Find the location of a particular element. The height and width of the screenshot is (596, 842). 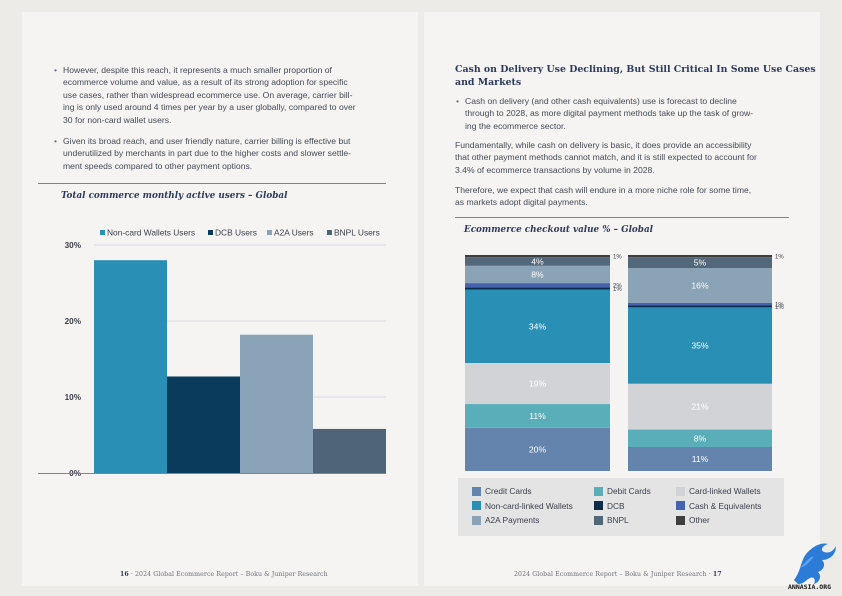

segment-label: 21% is located at coordinates (700, 407).